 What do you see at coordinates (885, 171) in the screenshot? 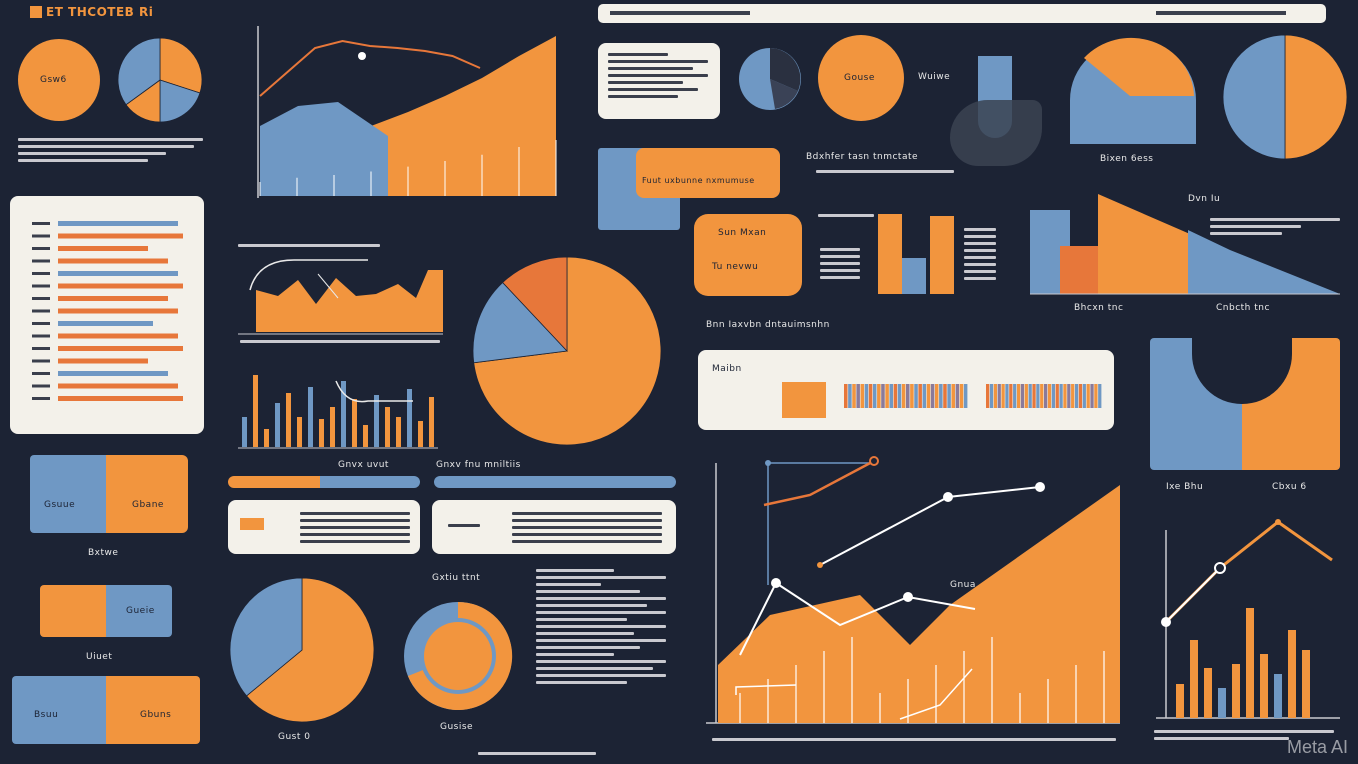
I see `dual-title-sub` at bounding box center [885, 171].